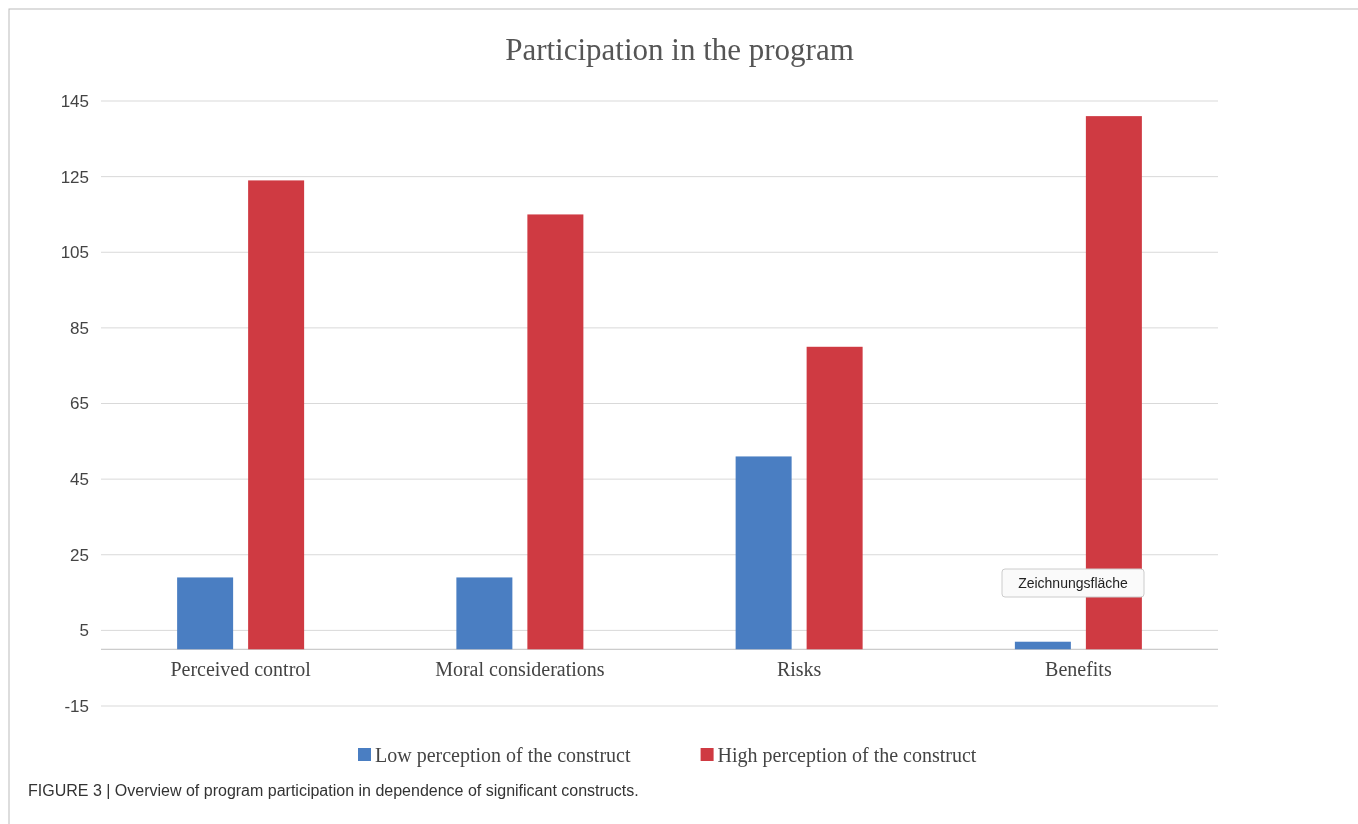 The height and width of the screenshot is (824, 1358). I want to click on y-tick-label: 85, so click(79, 328).